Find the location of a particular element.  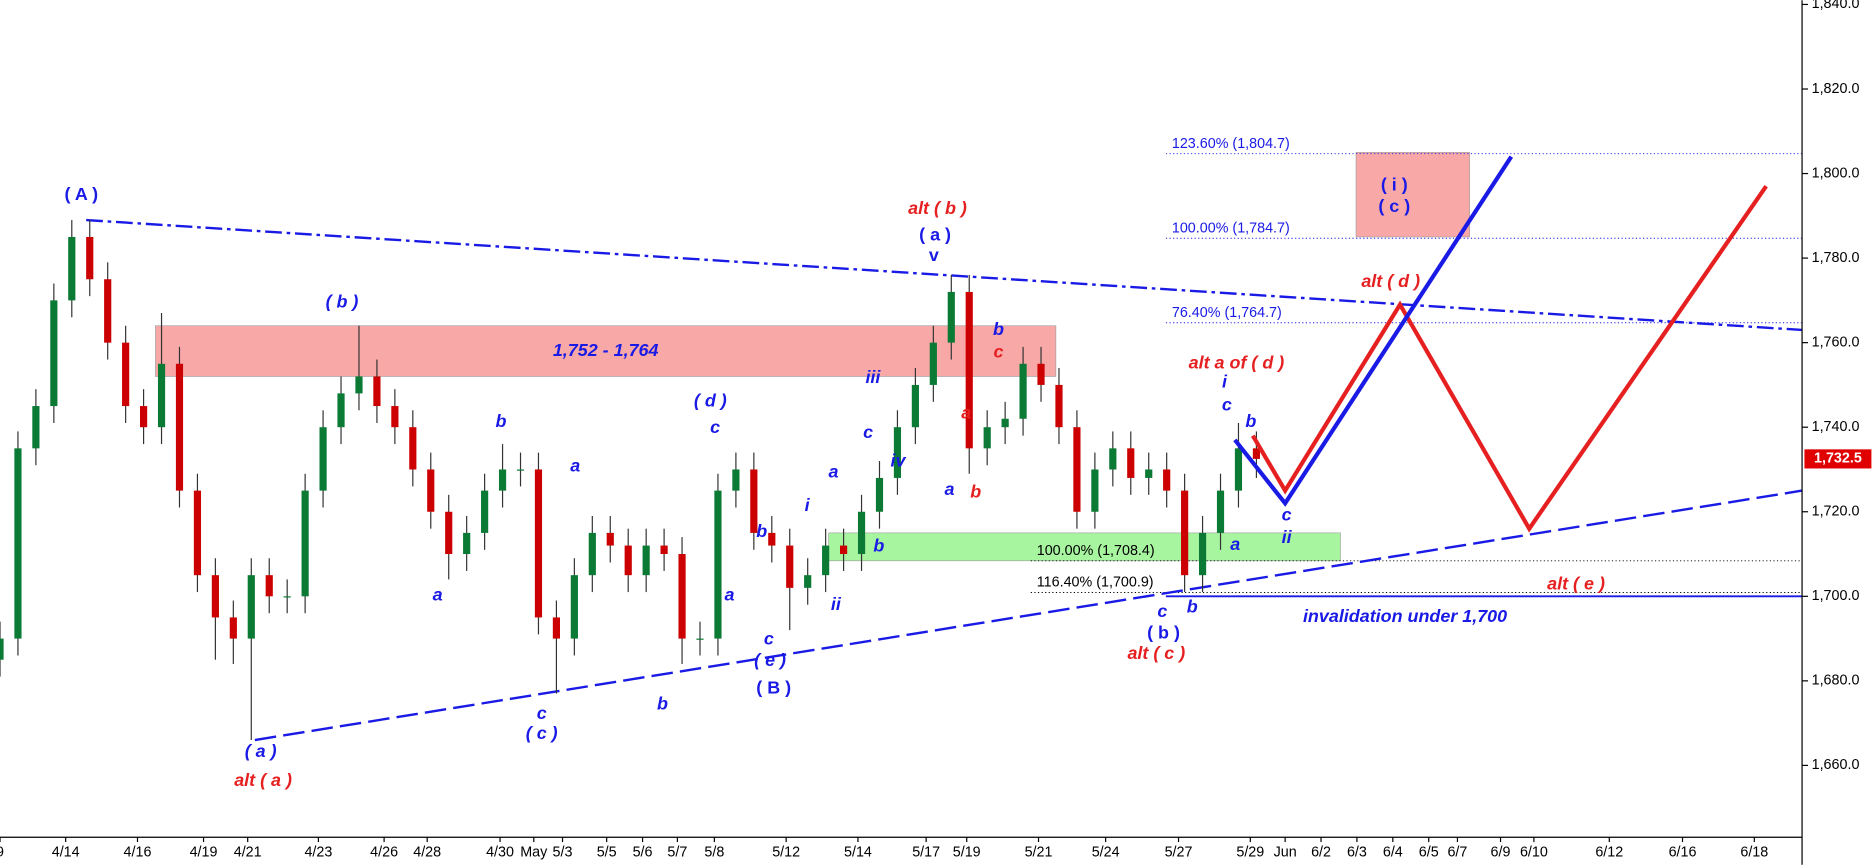

last-price-box is located at coordinates (1838, 459).